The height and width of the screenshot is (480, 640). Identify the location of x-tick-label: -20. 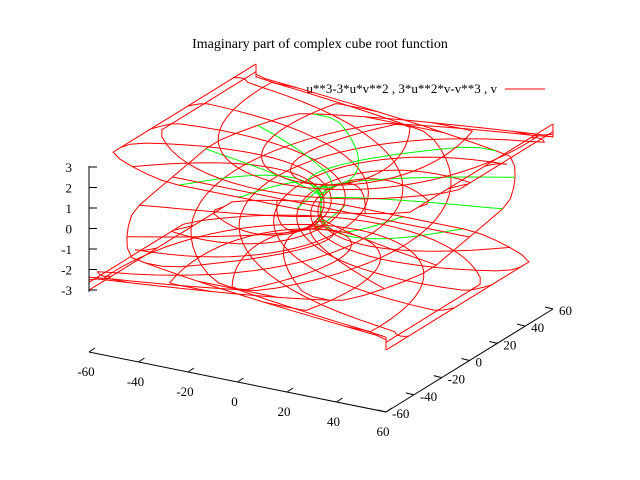
(184, 391).